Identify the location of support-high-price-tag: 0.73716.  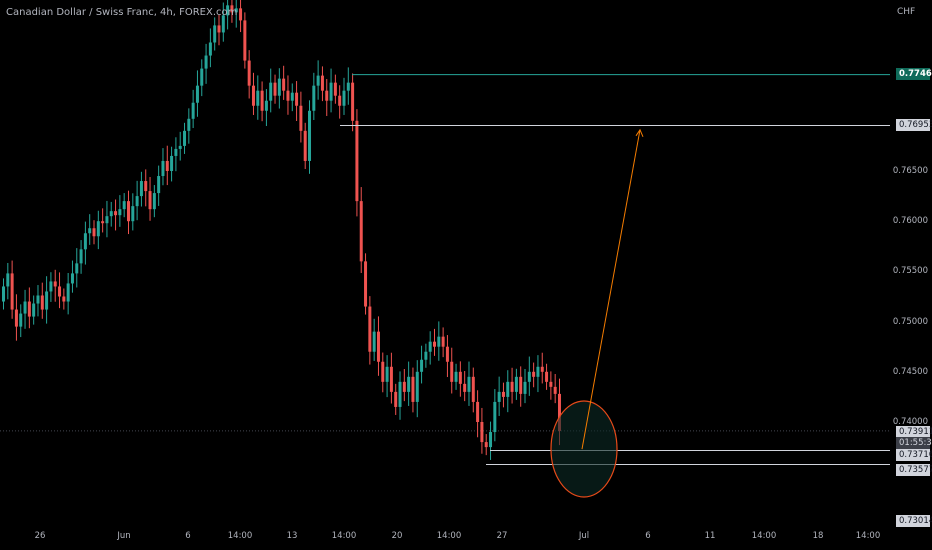
(914, 455).